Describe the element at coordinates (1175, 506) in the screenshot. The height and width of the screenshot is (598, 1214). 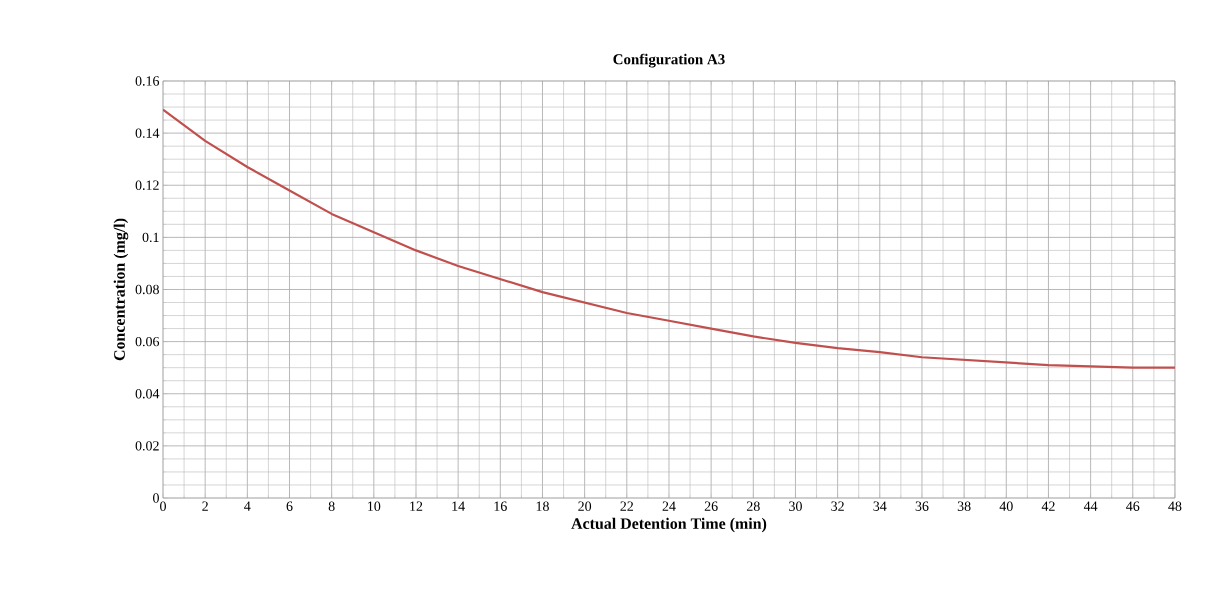
I see `x-tick-label: 48` at that location.